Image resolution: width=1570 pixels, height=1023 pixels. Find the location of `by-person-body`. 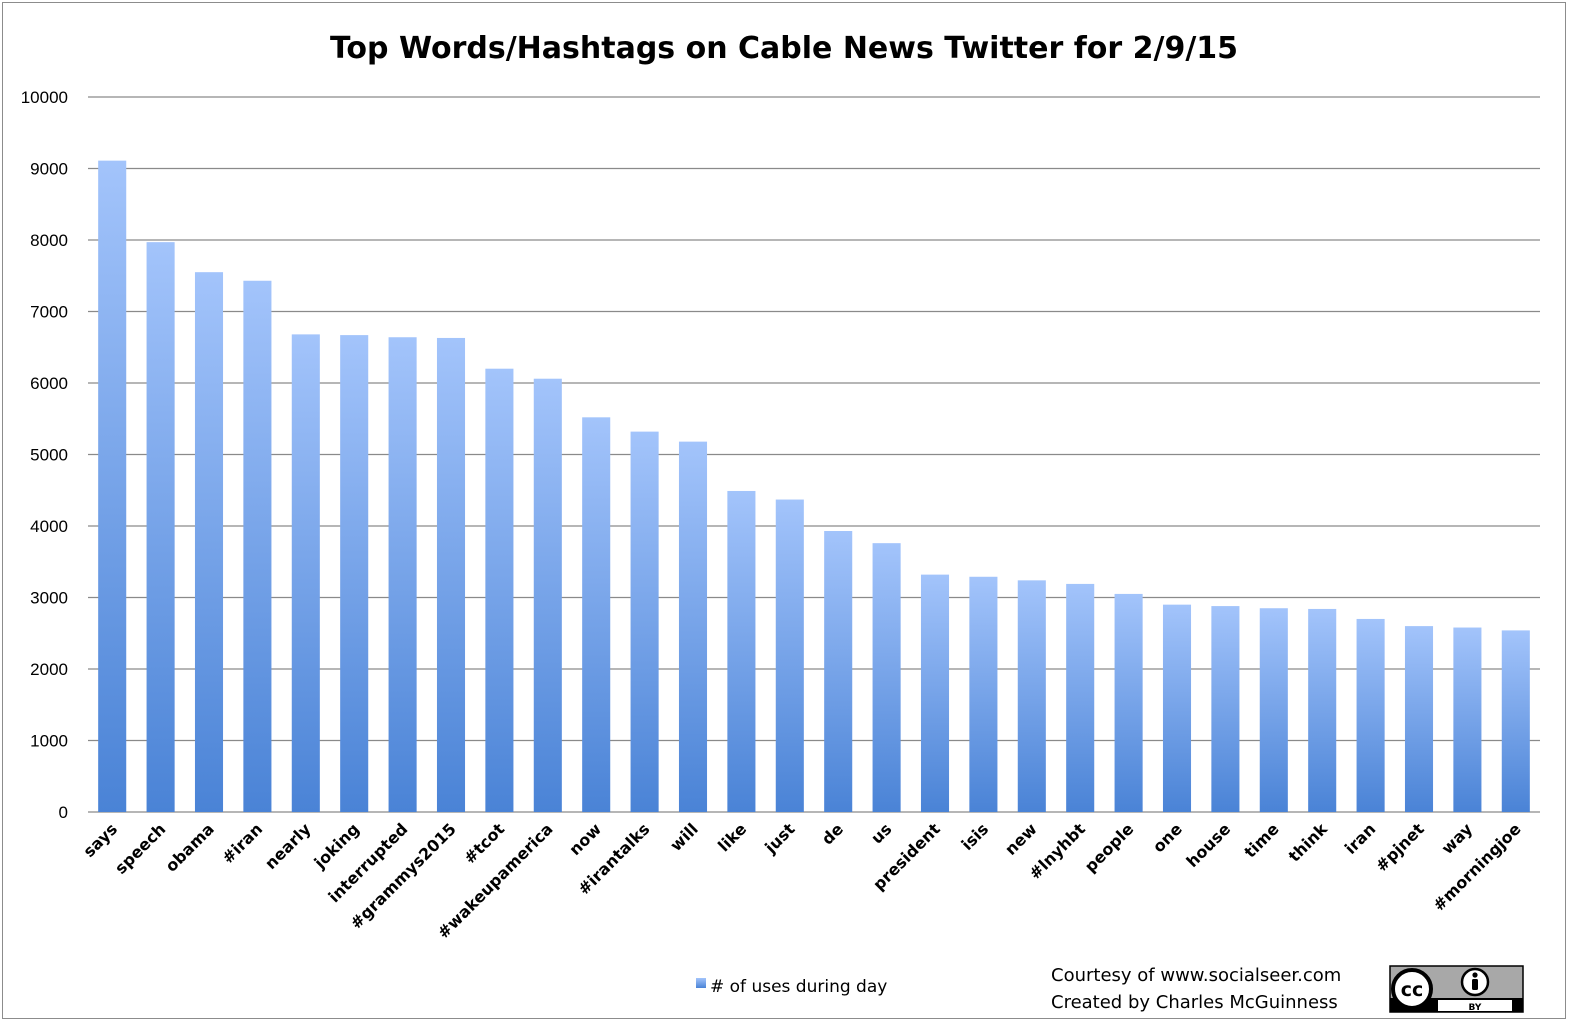

by-person-body is located at coordinates (1475, 984).